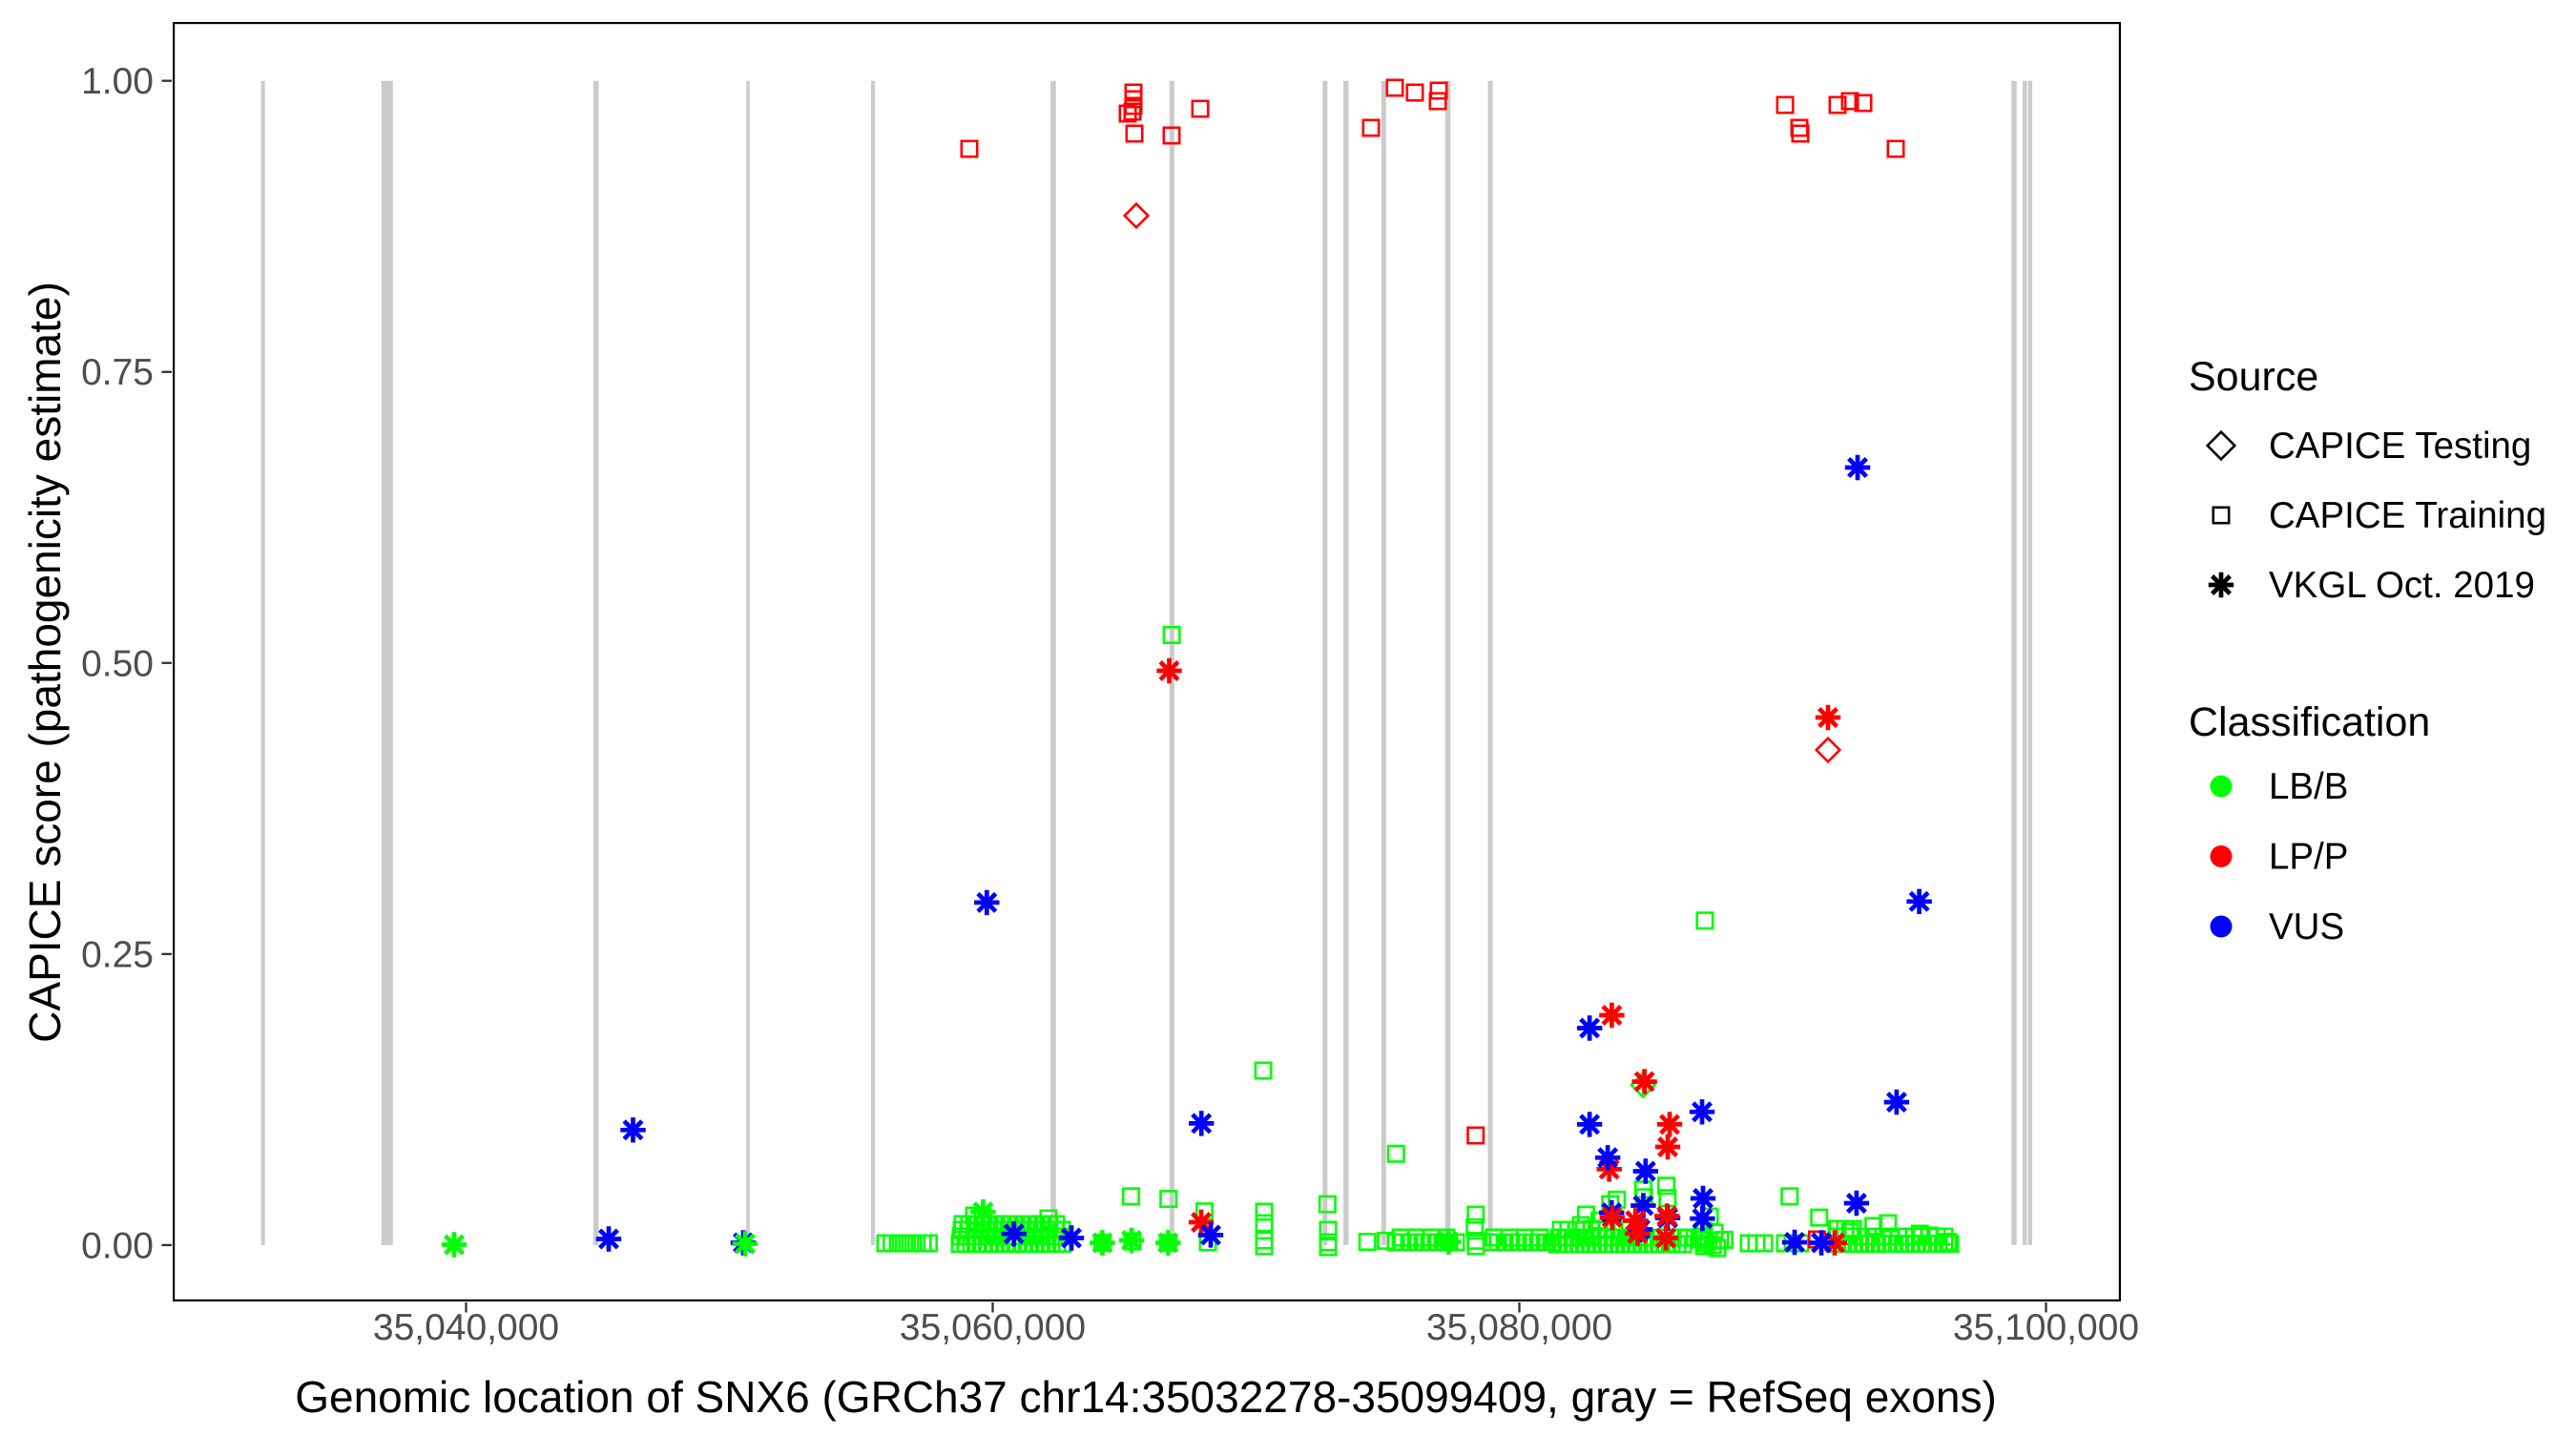 This screenshot has height=1436, width=2576. What do you see at coordinates (2402, 585) in the screenshot?
I see `svg-text: VKGL Oct. 2019` at bounding box center [2402, 585].